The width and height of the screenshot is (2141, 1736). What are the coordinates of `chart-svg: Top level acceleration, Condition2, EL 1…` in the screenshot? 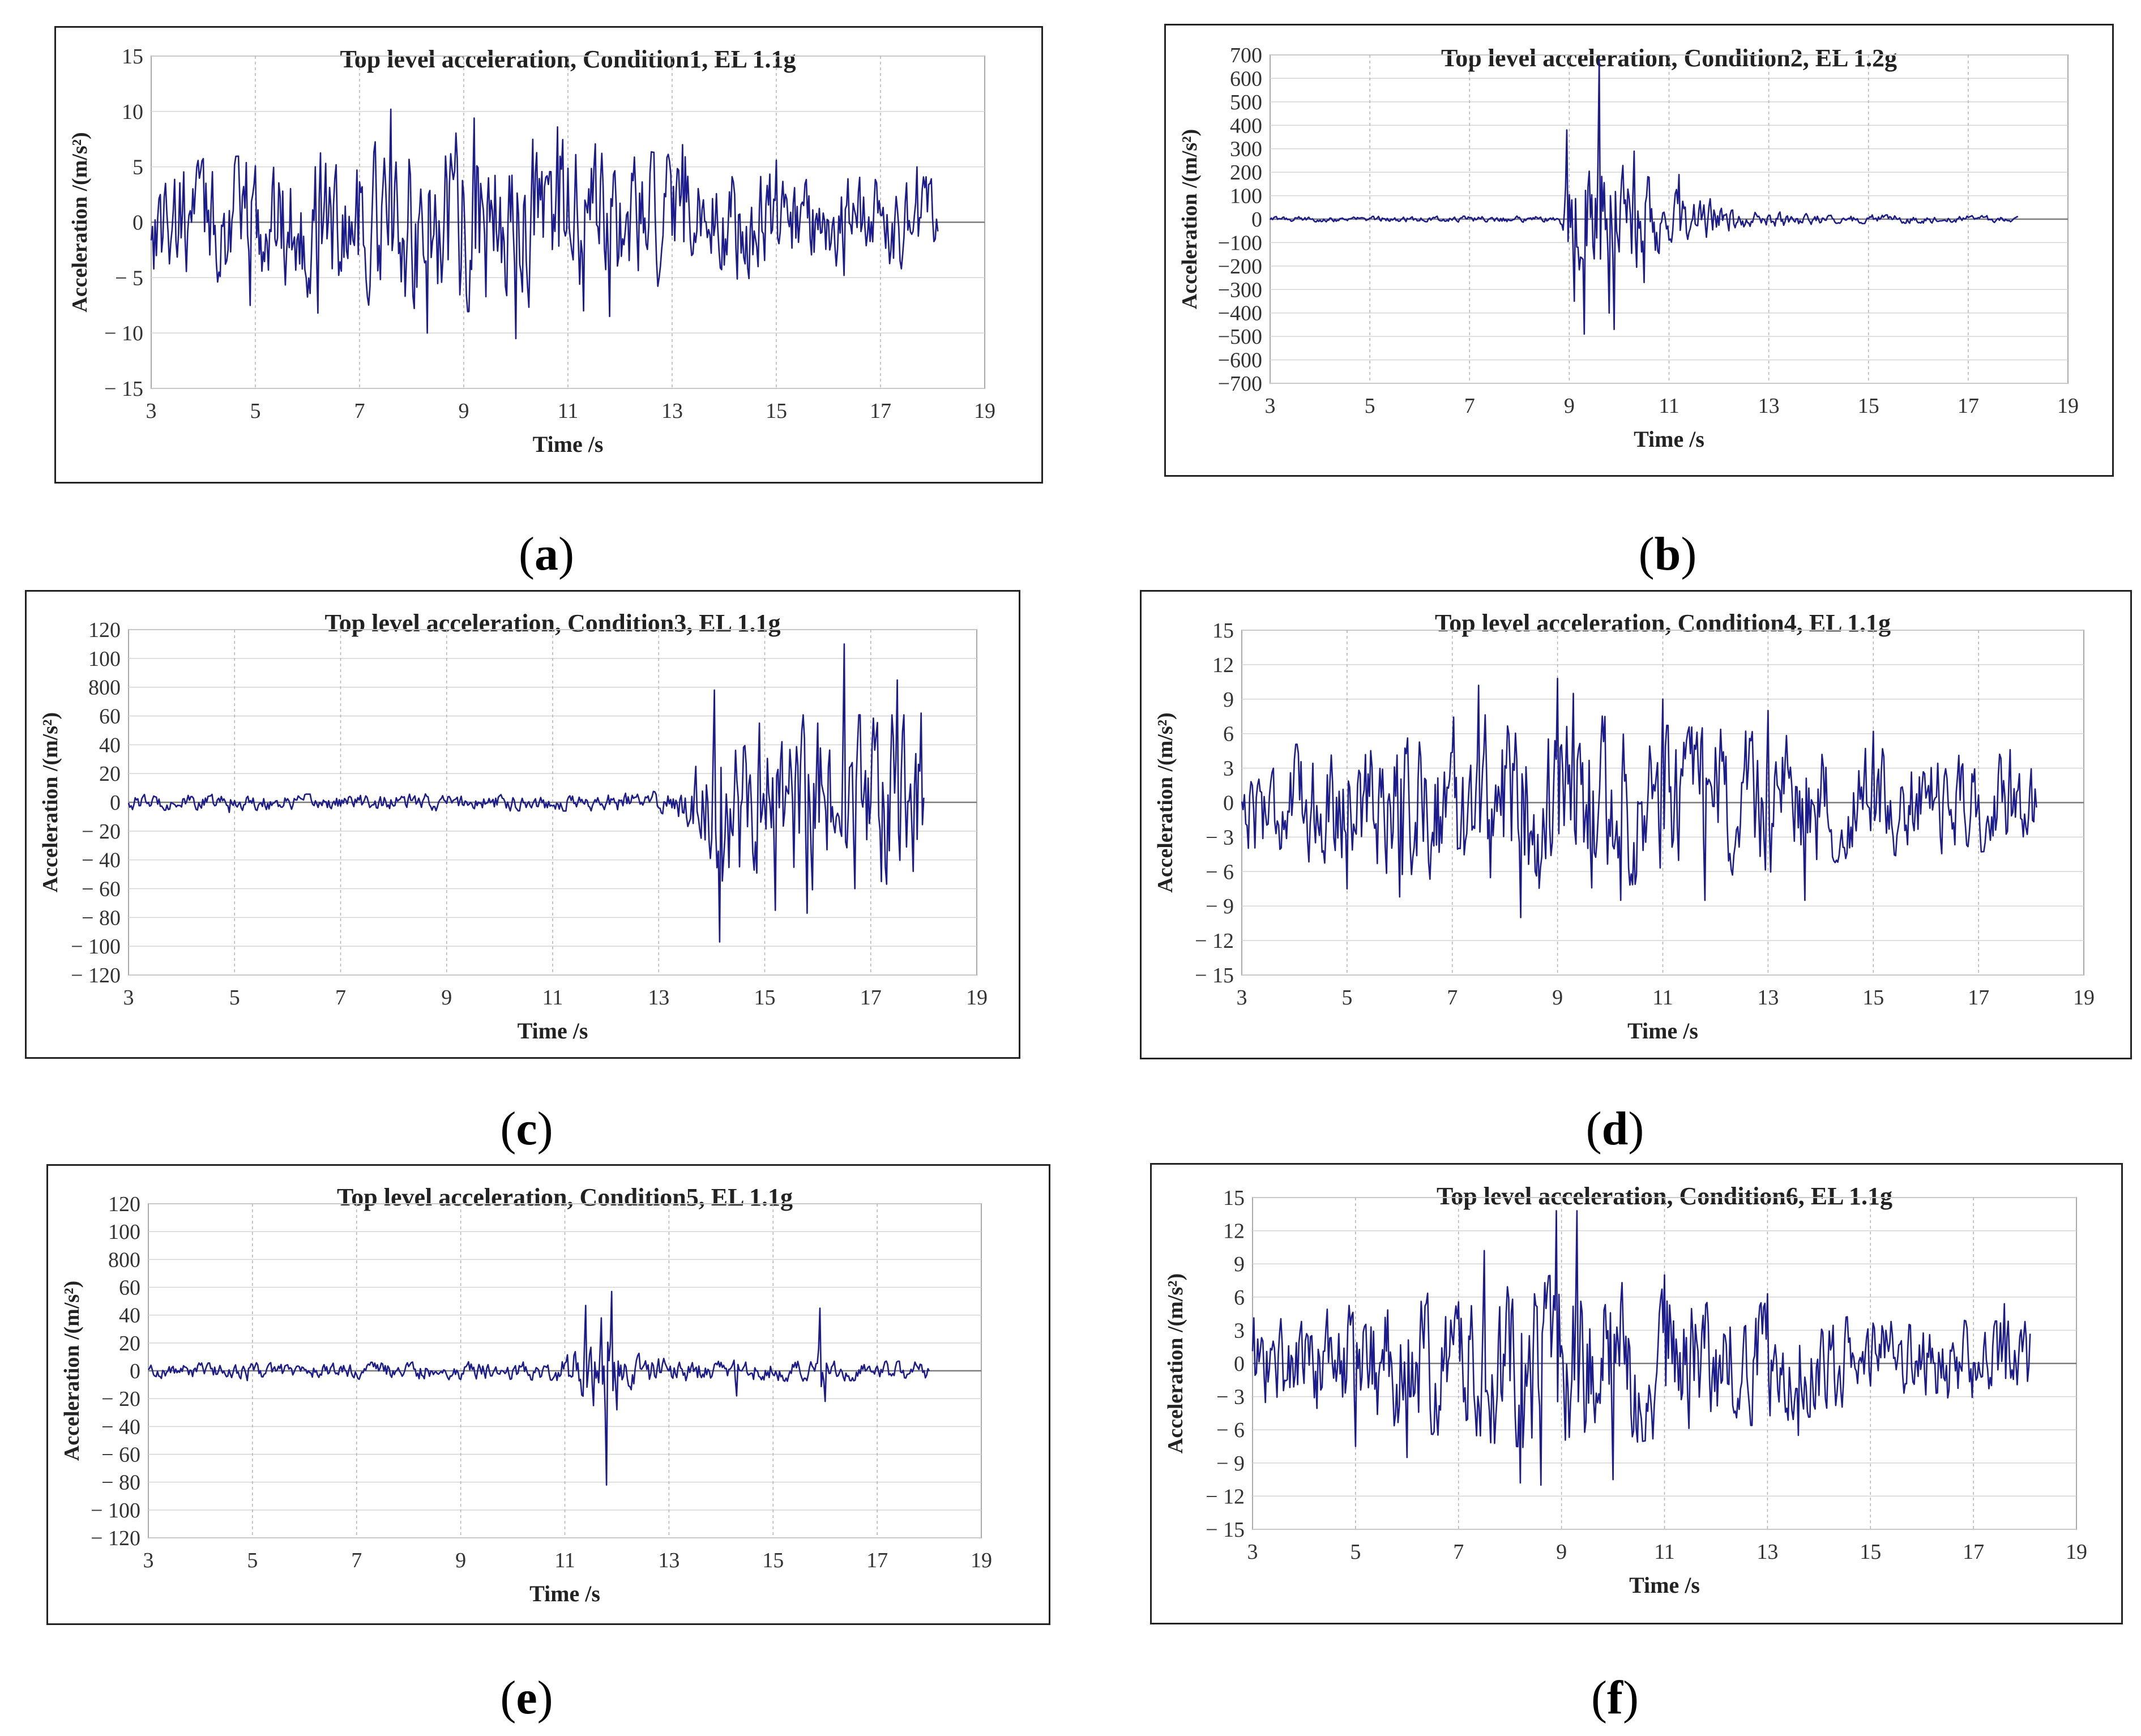 It's located at (1628, 248).